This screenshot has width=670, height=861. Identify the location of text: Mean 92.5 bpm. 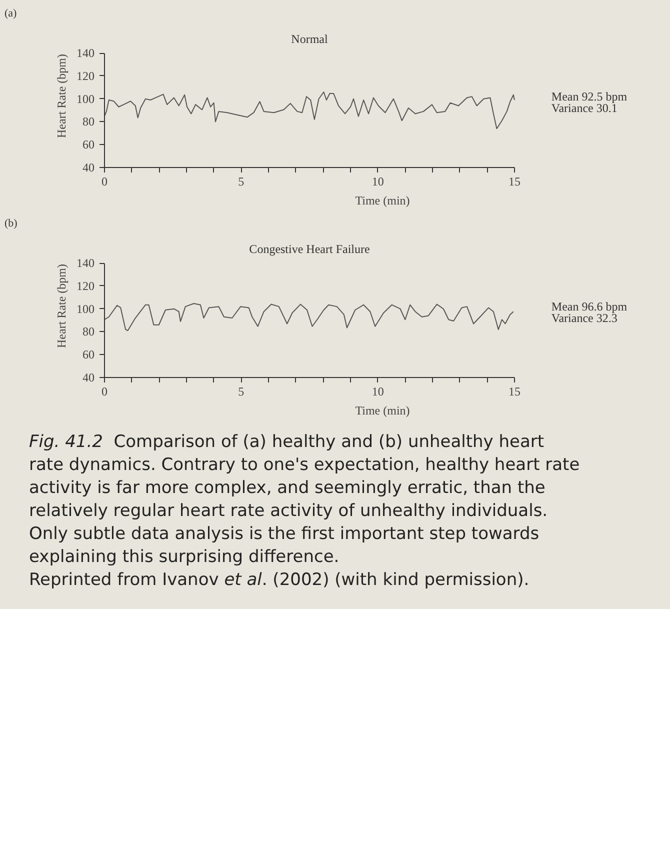
(589, 96).